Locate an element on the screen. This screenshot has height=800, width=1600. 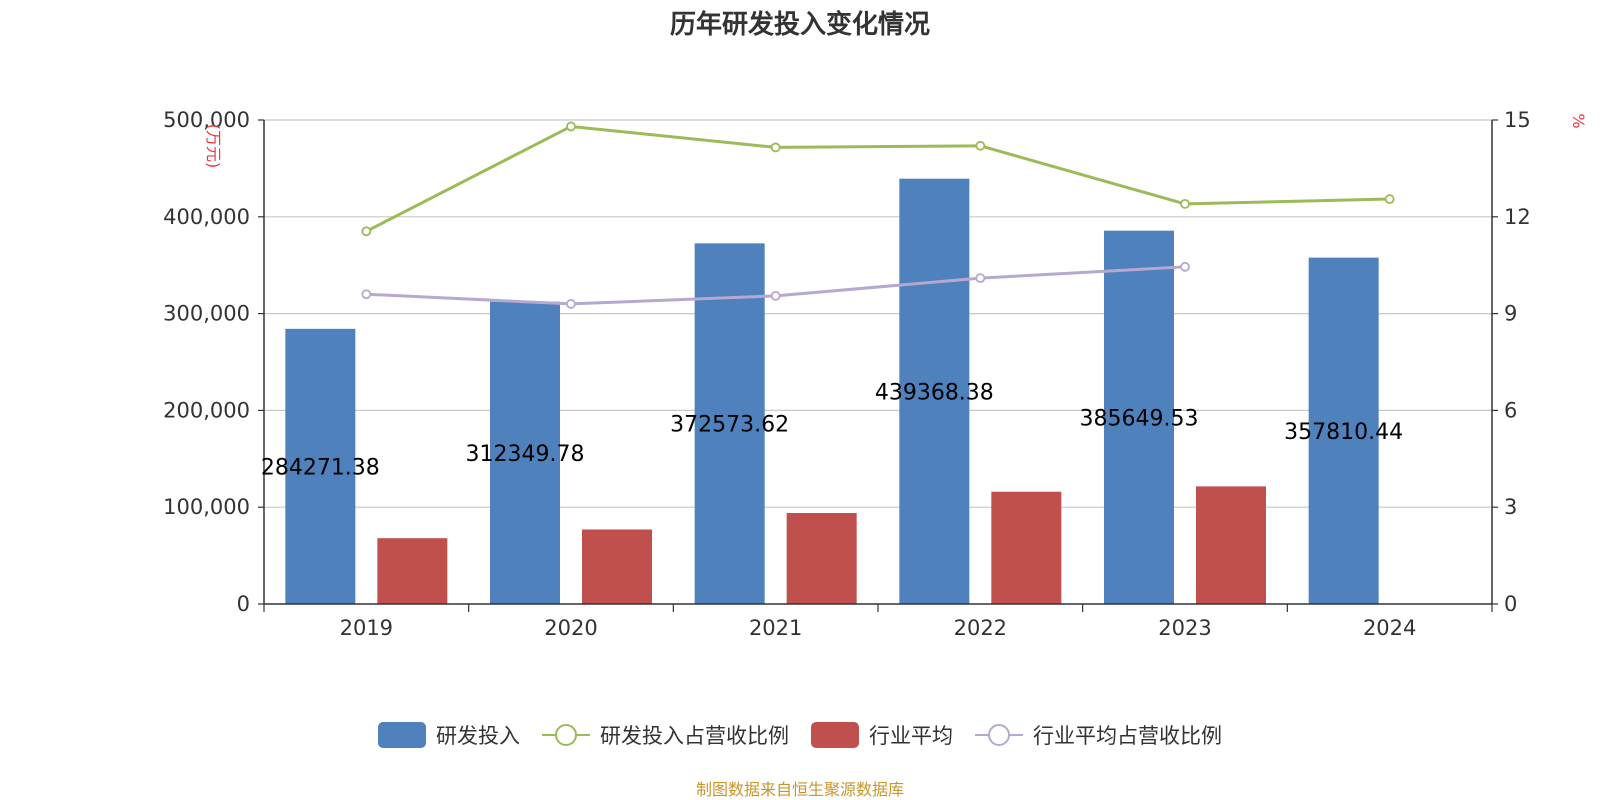
legend-item: 行业平均占营收比例 is located at coordinates (1098, 736).